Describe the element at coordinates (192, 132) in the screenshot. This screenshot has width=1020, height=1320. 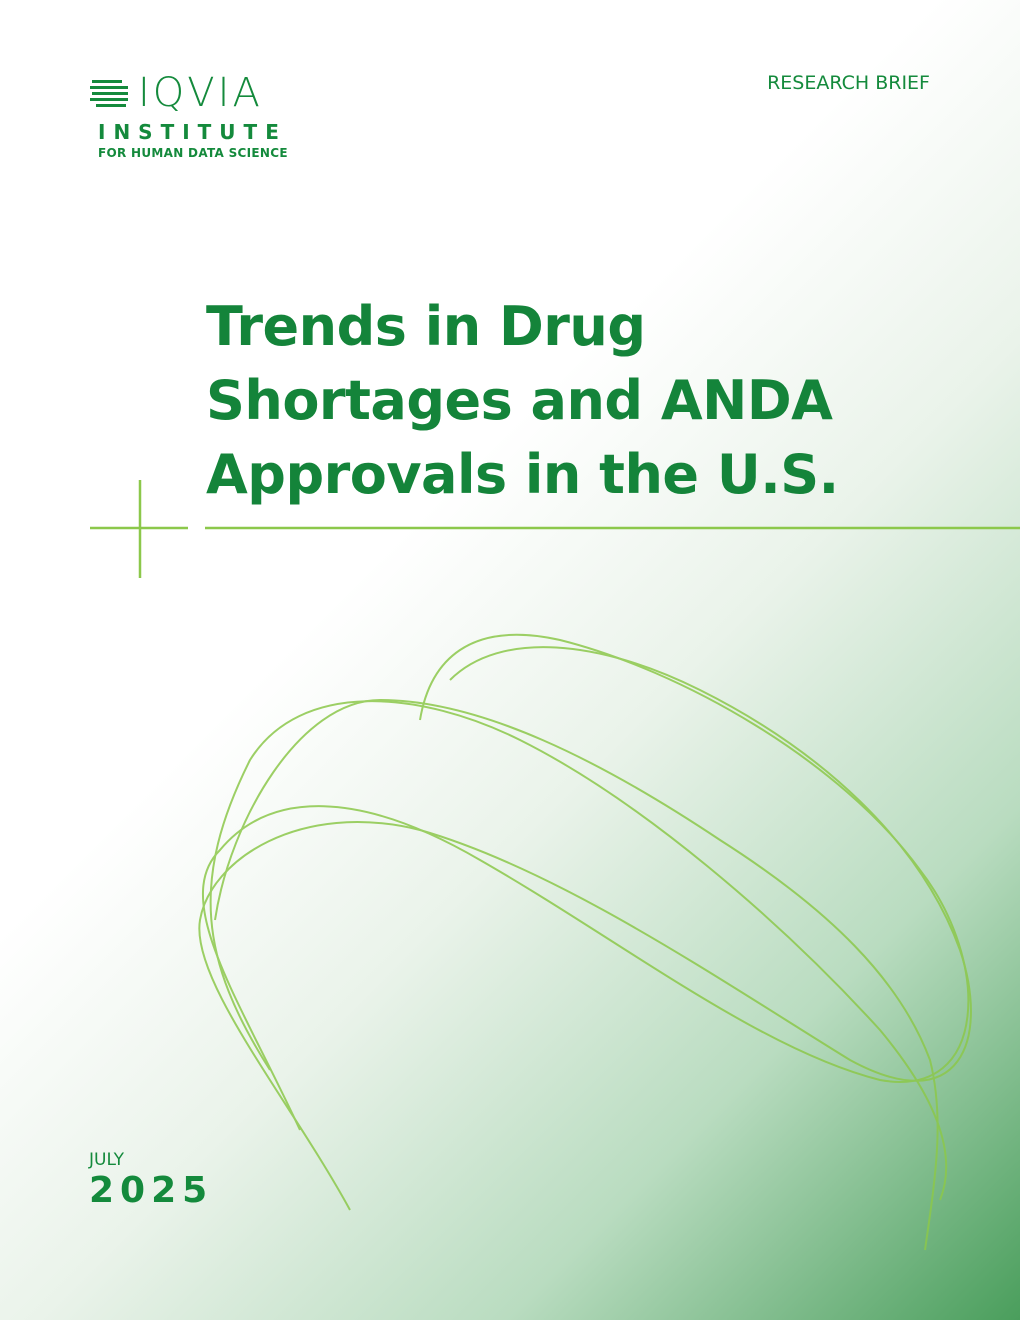
I see `logo-line: INSTITUTE` at that location.